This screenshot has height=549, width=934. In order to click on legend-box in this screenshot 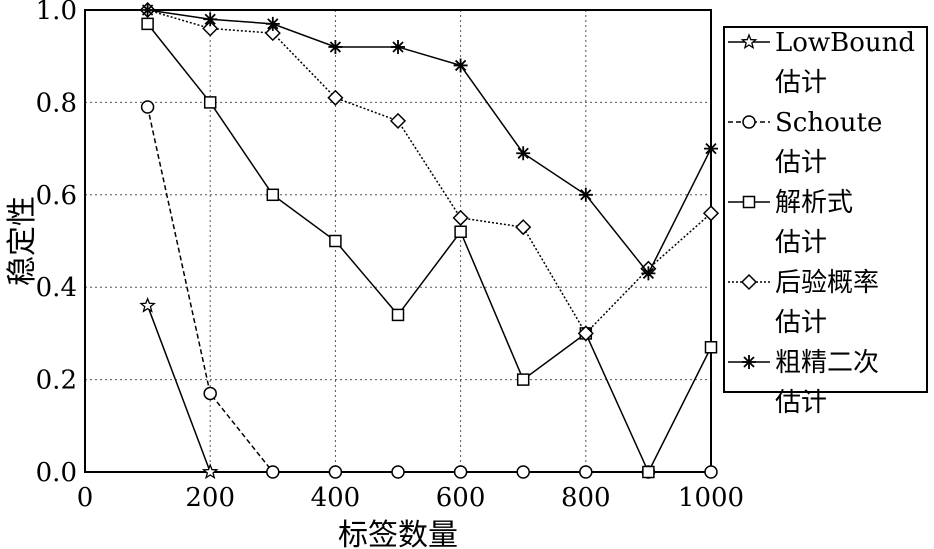, I will do `click(825, 209)`.